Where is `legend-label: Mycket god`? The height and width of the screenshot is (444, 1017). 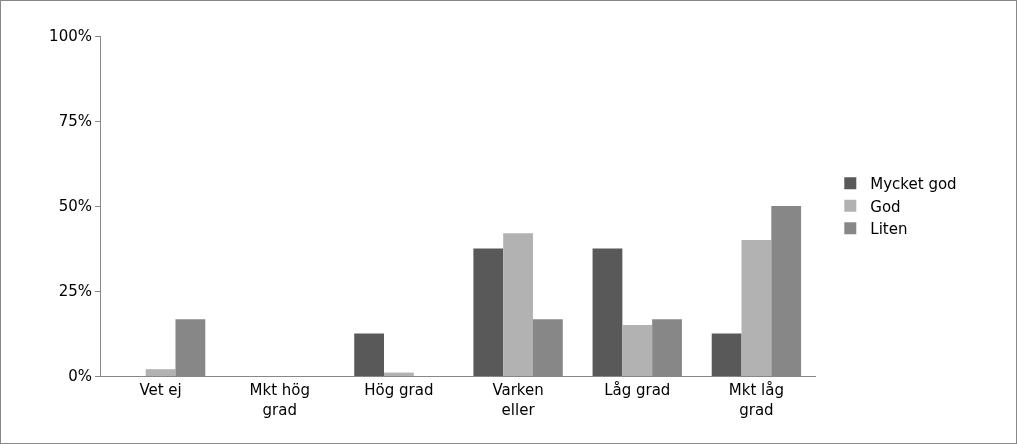
legend-label: Mycket god is located at coordinates (913, 184).